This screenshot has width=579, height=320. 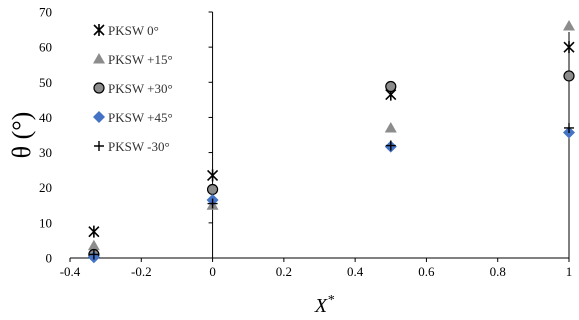 I want to click on legend-item: PKSW +30°, so click(x=133, y=88).